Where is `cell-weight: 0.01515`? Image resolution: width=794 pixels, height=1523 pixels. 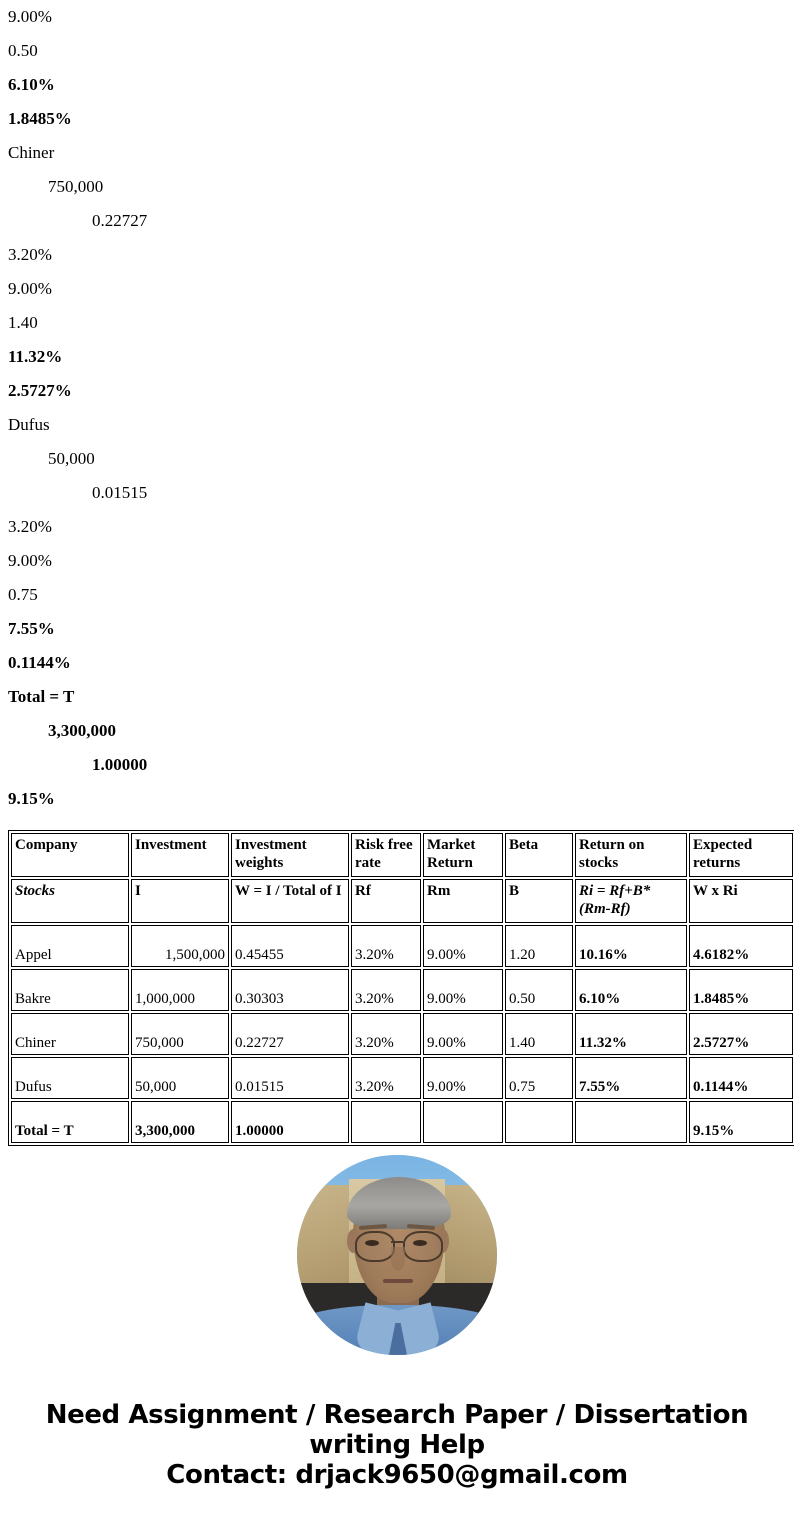 cell-weight: 0.01515 is located at coordinates (290, 1078).